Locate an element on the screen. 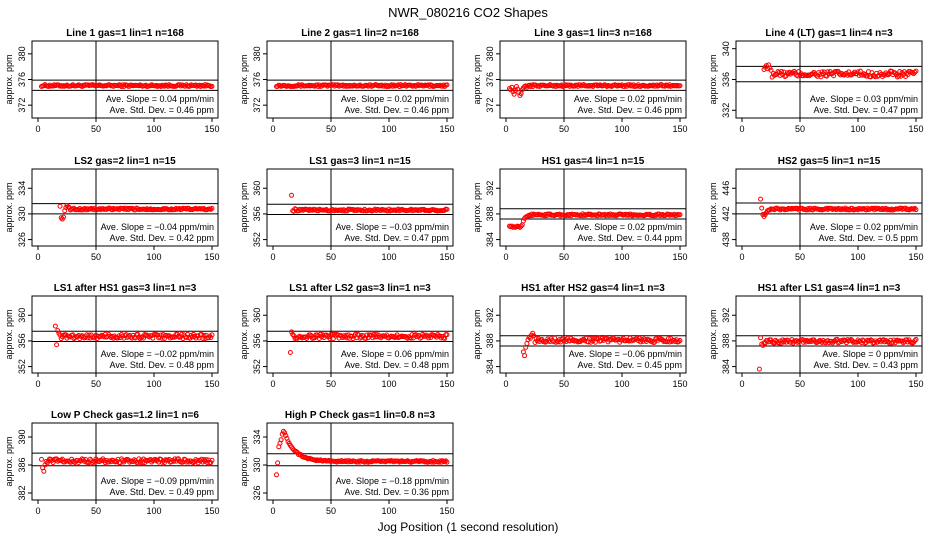 The width and height of the screenshot is (936, 540). slope-annotation: Ave. Slope = −0.03 ppm/min is located at coordinates (392, 227).